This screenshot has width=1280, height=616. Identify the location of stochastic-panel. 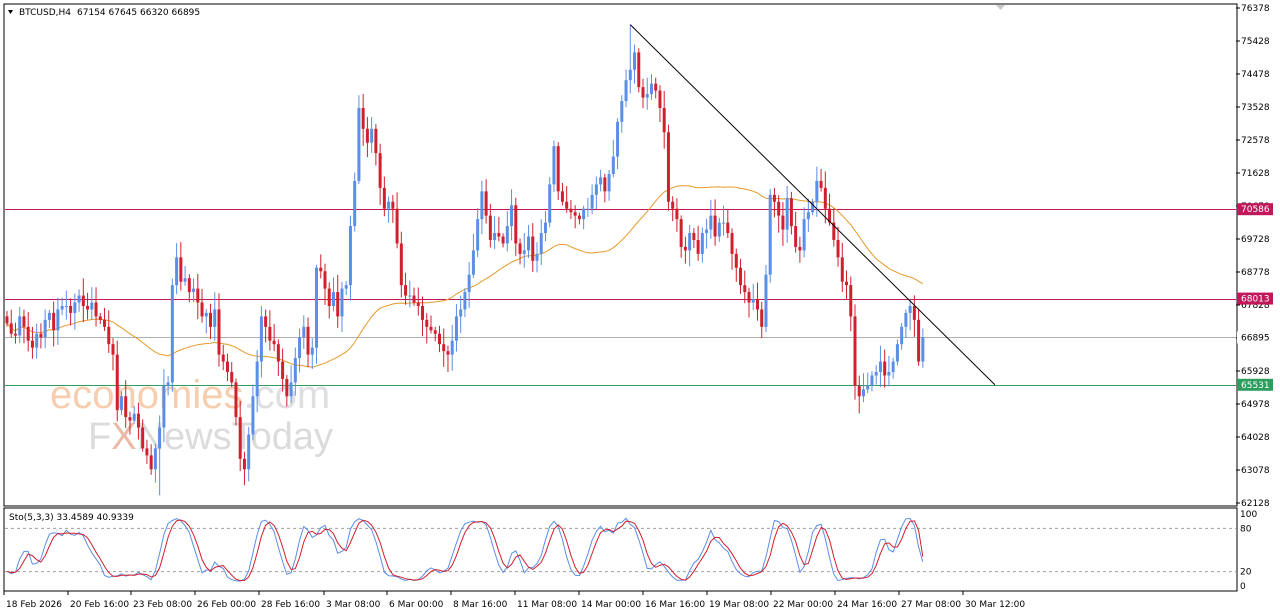
(620, 549).